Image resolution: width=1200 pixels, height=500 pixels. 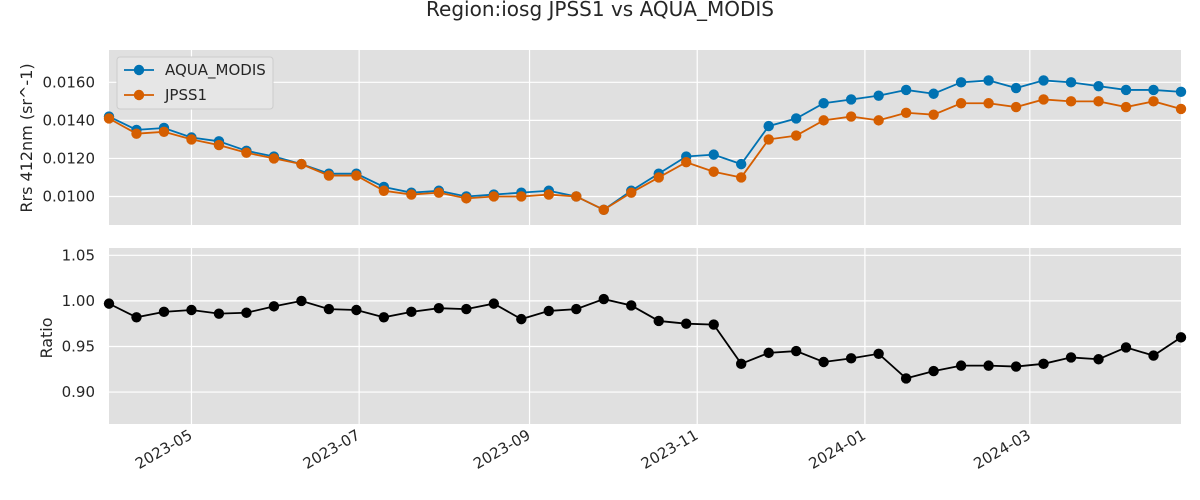 What do you see at coordinates (46, 337) in the screenshot?
I see `bottom-y-axis-label: Ratio` at bounding box center [46, 337].